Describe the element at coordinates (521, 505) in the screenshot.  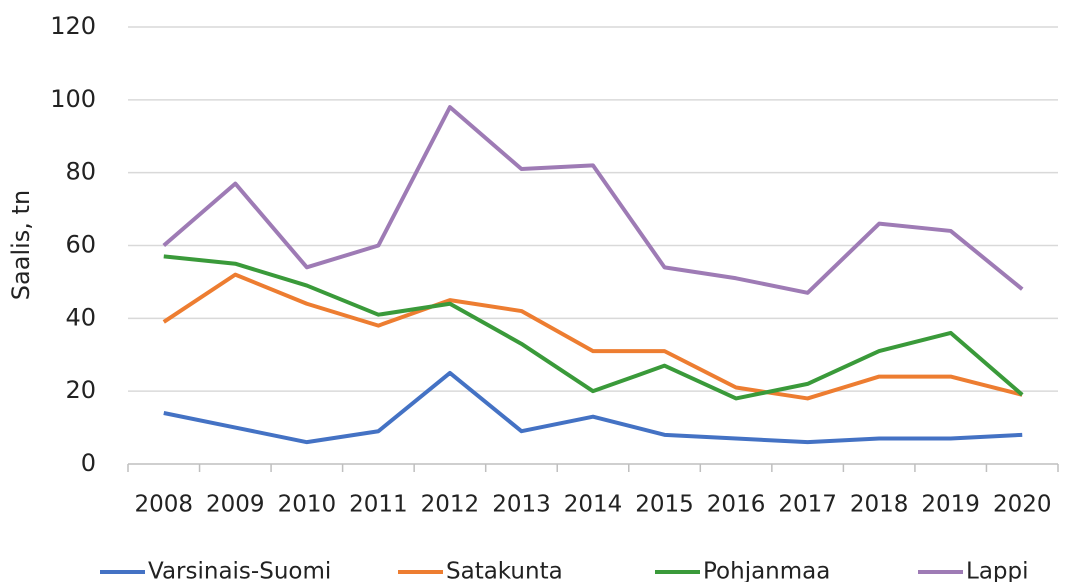
I see `x-tick-label: 2013` at that location.